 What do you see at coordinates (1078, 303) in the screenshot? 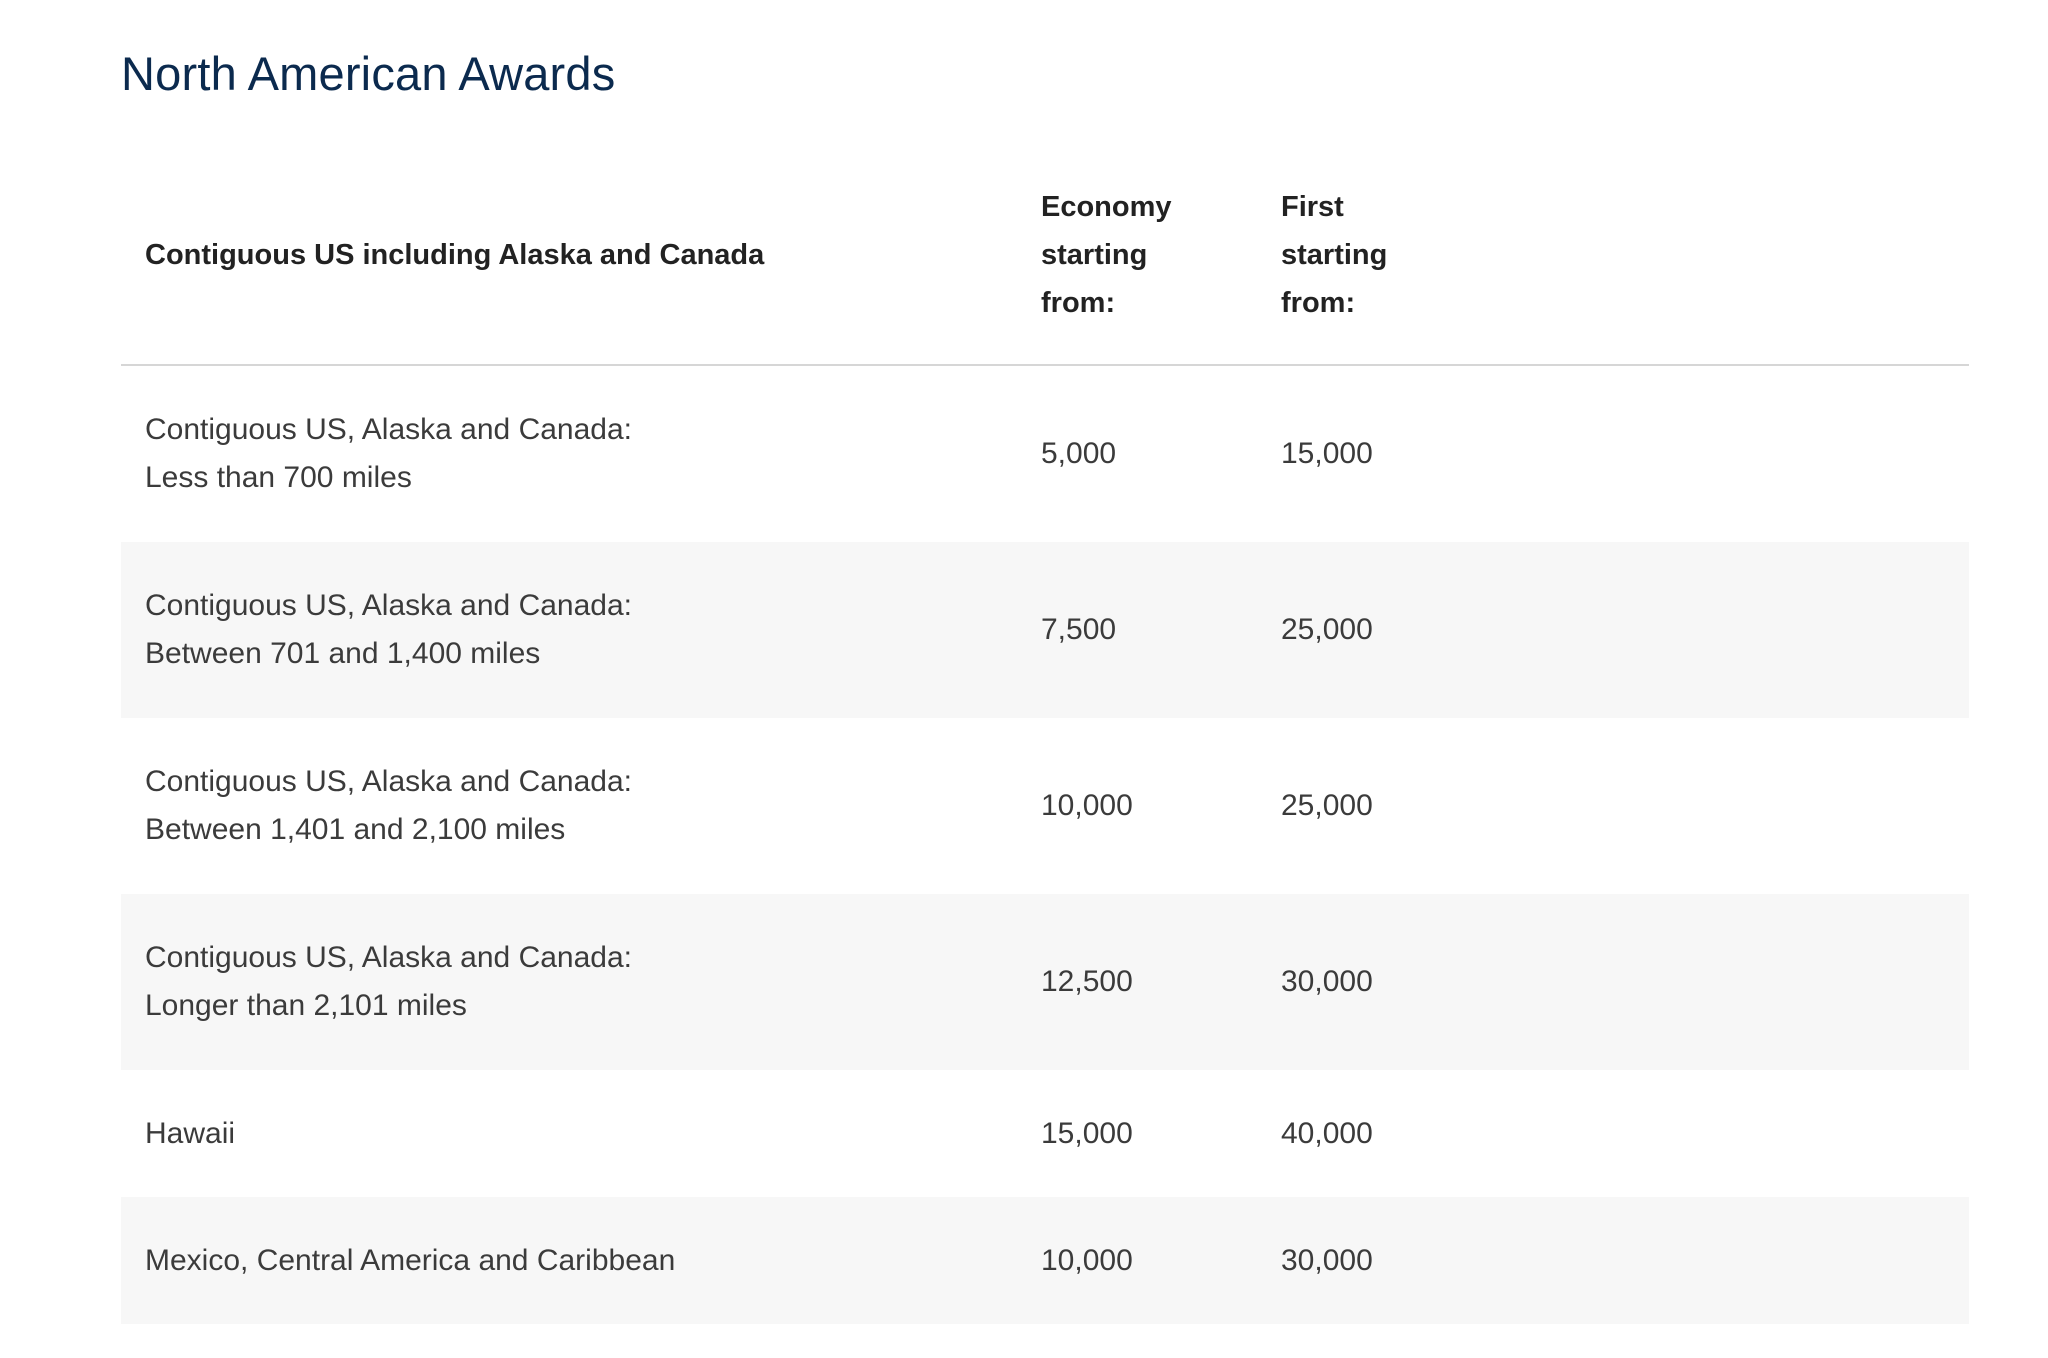
I see `header-economy-line: from:` at bounding box center [1078, 303].